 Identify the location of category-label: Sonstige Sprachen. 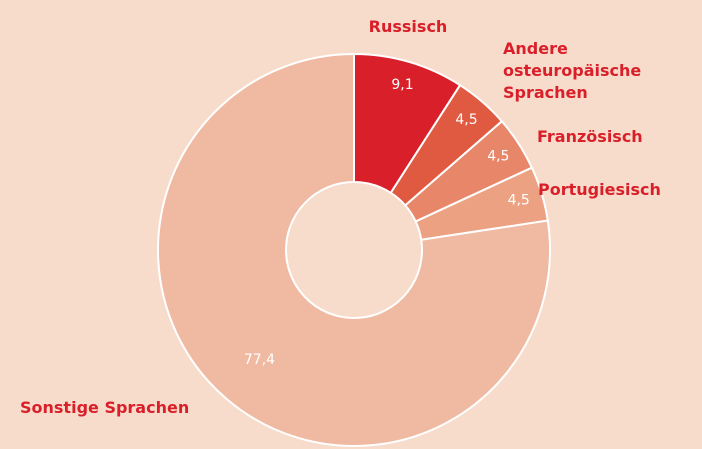
(105, 407).